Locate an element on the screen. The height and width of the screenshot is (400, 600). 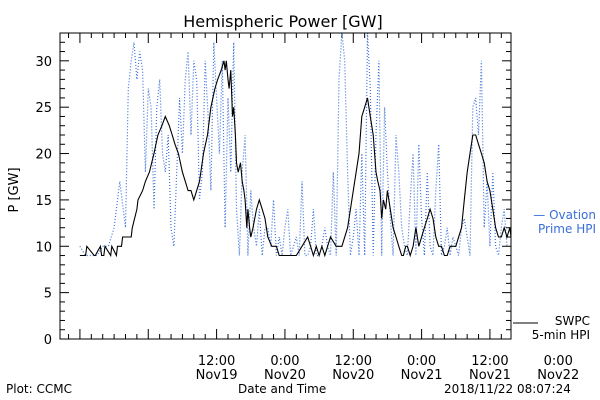
y-tick-label: 15 is located at coordinates (43, 201).